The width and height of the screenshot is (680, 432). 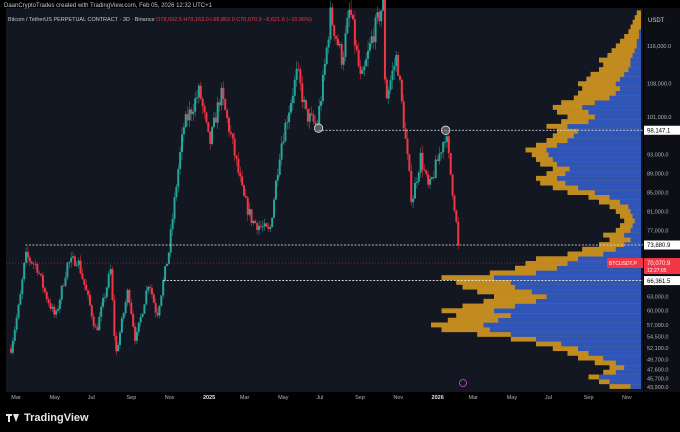 I want to click on level-price-label: 98,147.1, so click(x=659, y=131).